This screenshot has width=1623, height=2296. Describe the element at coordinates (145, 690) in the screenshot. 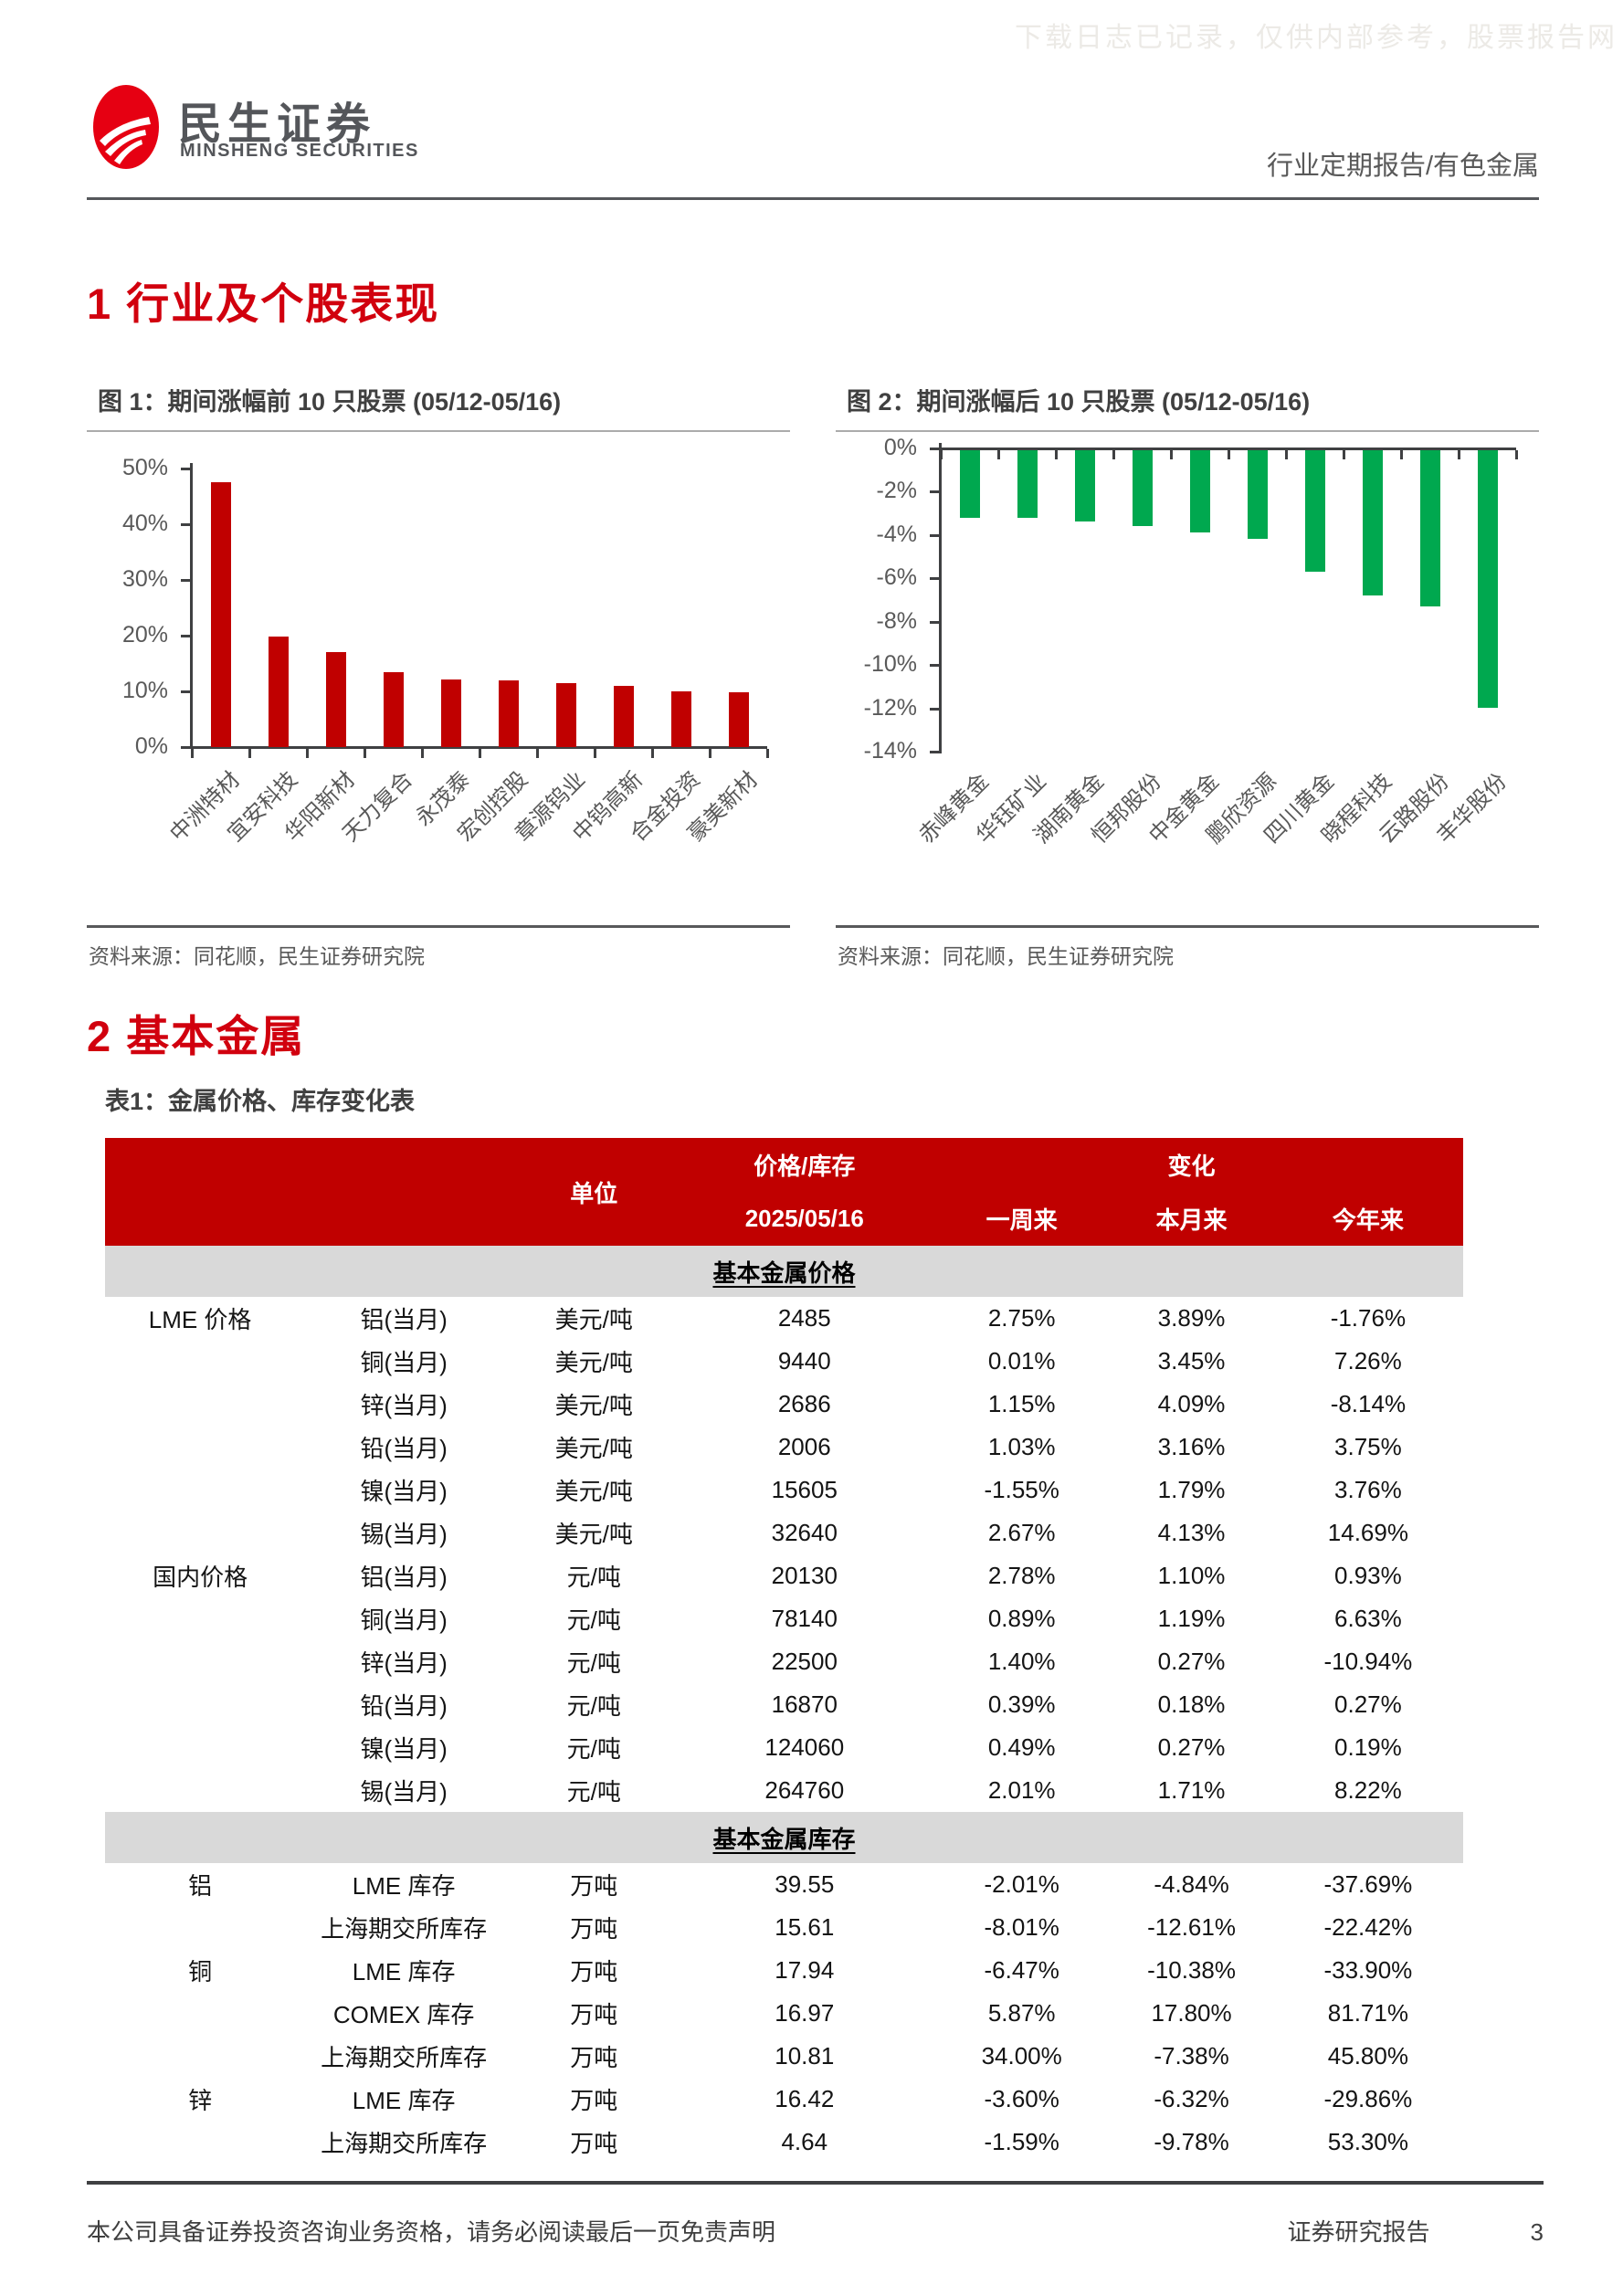

I see `y-tick-label: 10%` at that location.